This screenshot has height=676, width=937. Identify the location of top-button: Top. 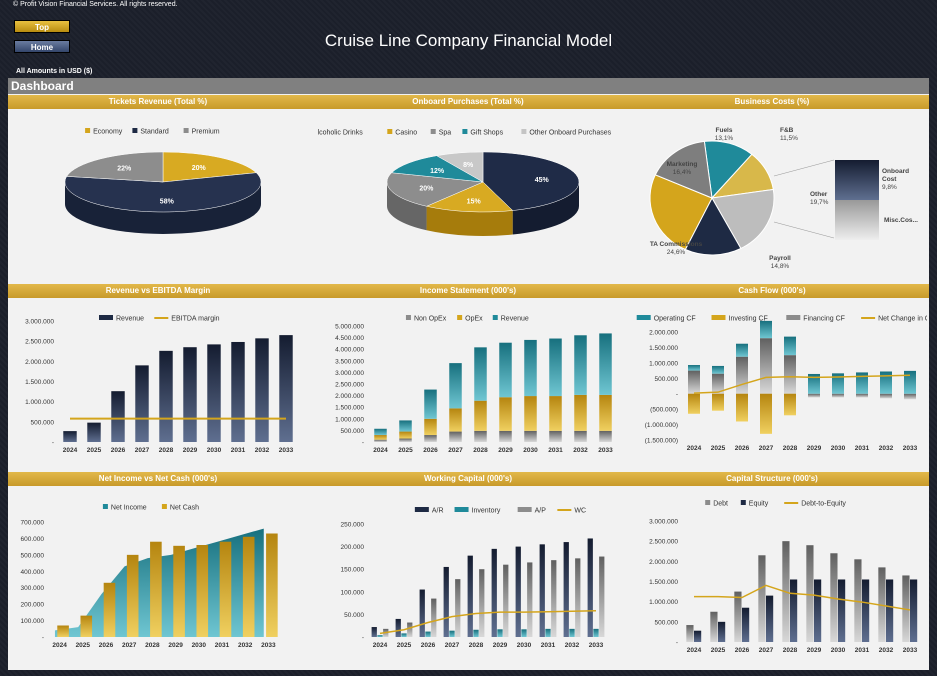
(42, 26).